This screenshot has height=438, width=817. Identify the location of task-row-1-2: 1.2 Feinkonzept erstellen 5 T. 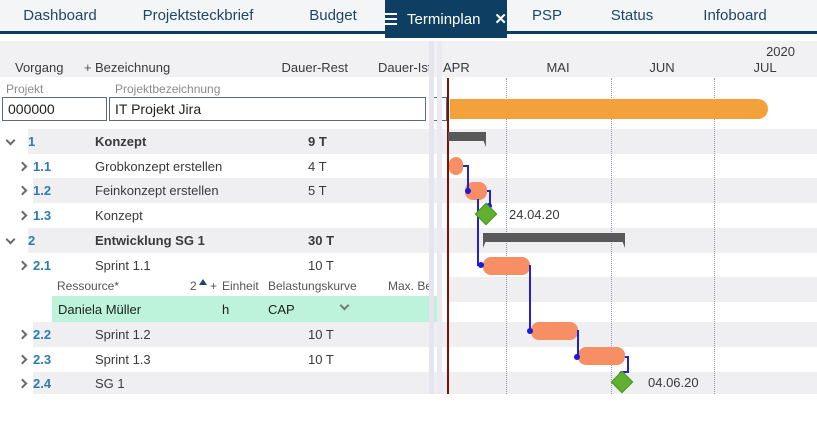
(214, 190).